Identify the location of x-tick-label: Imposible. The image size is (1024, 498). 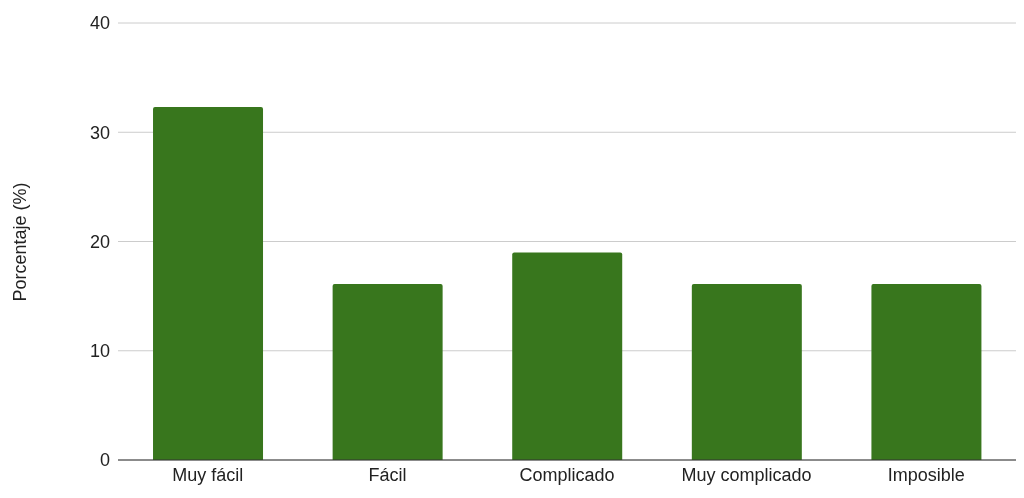
(926, 474).